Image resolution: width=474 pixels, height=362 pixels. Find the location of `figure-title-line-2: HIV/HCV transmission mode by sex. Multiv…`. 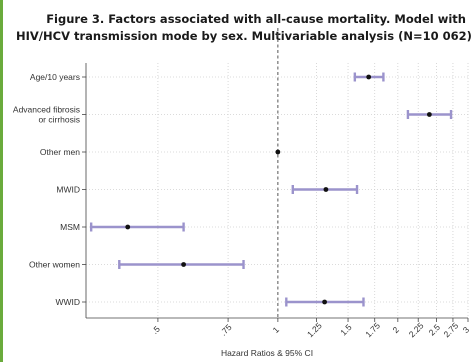

figure-title-line-2: HIV/HCV transmission mode by sex. Multiv… is located at coordinates (244, 35).